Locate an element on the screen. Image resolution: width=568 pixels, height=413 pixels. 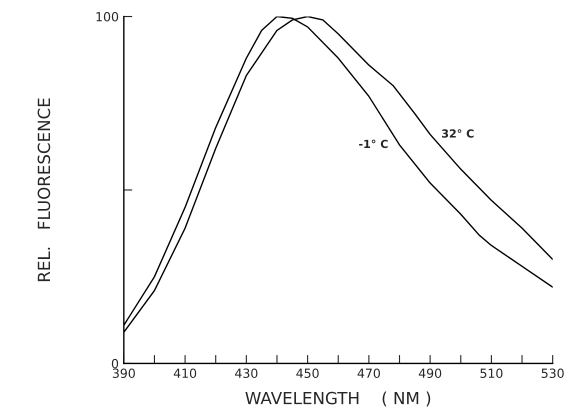
x-tick-label: 470 is located at coordinates (369, 373).